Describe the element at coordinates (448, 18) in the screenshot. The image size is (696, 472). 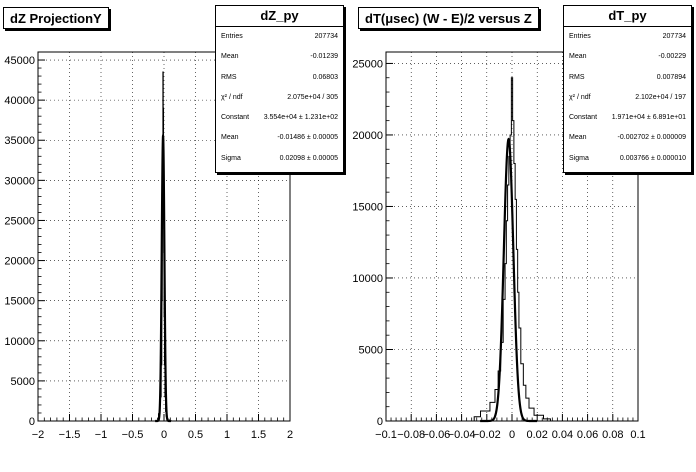
I see `chart-title-right: dT(μsec) (W - E)/2 versus Z` at that location.